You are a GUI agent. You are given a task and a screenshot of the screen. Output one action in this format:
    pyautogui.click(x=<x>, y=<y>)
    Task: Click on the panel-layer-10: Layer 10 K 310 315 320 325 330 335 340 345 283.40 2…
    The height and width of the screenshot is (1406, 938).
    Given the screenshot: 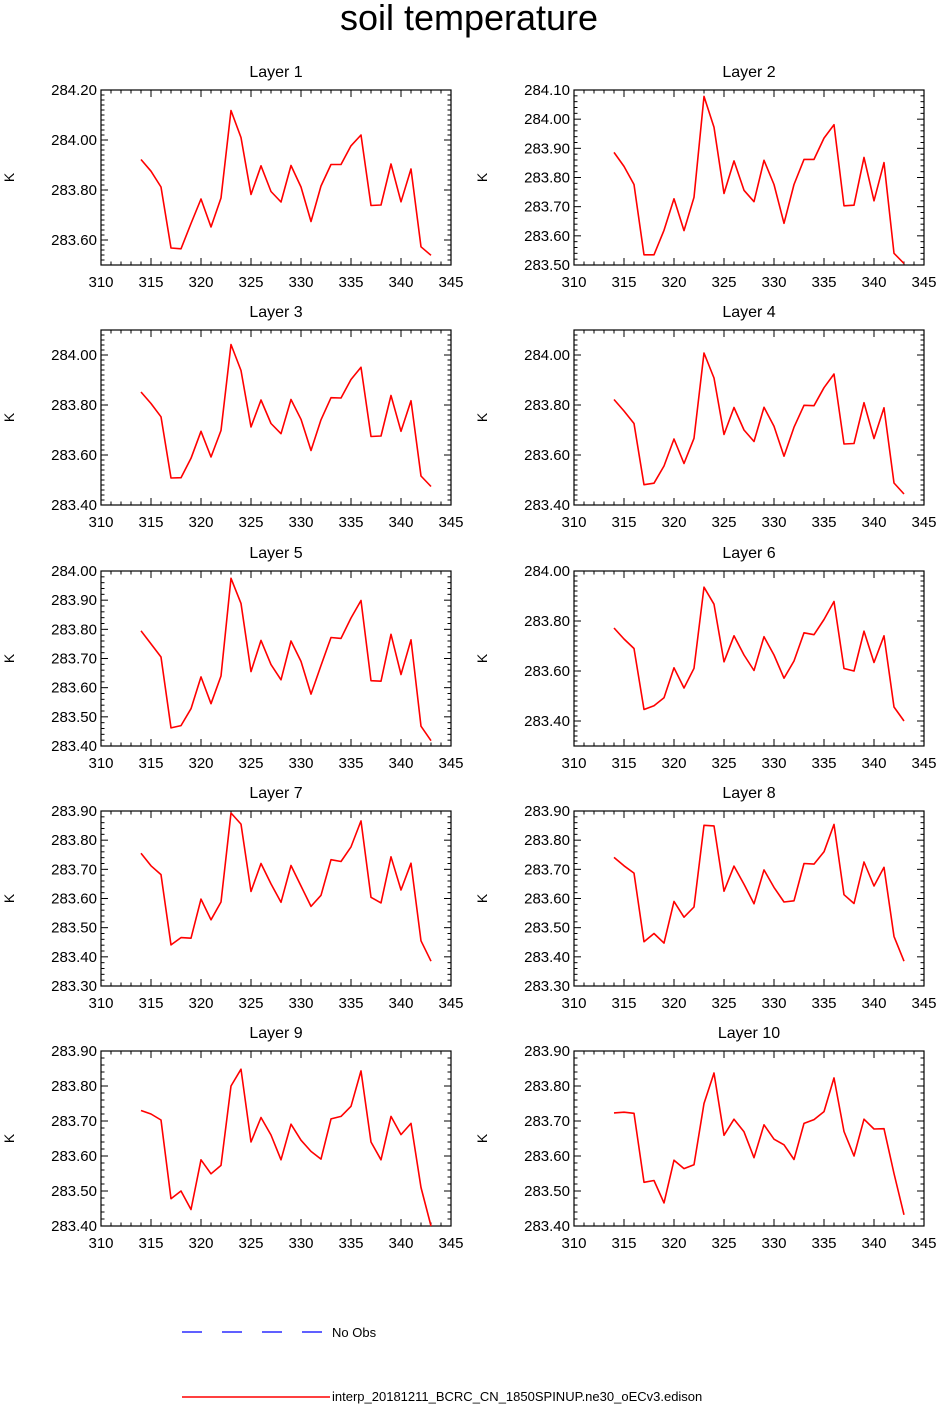 What is the action you would take?
    pyautogui.click(x=705, y=1138)
    